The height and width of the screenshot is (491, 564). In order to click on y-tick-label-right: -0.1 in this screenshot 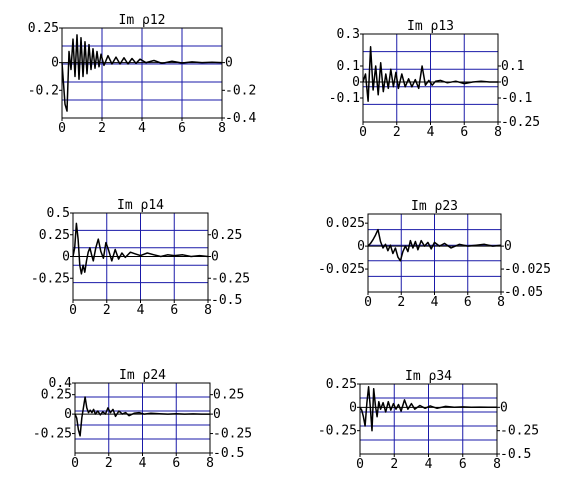, I will do `click(516, 98)`.